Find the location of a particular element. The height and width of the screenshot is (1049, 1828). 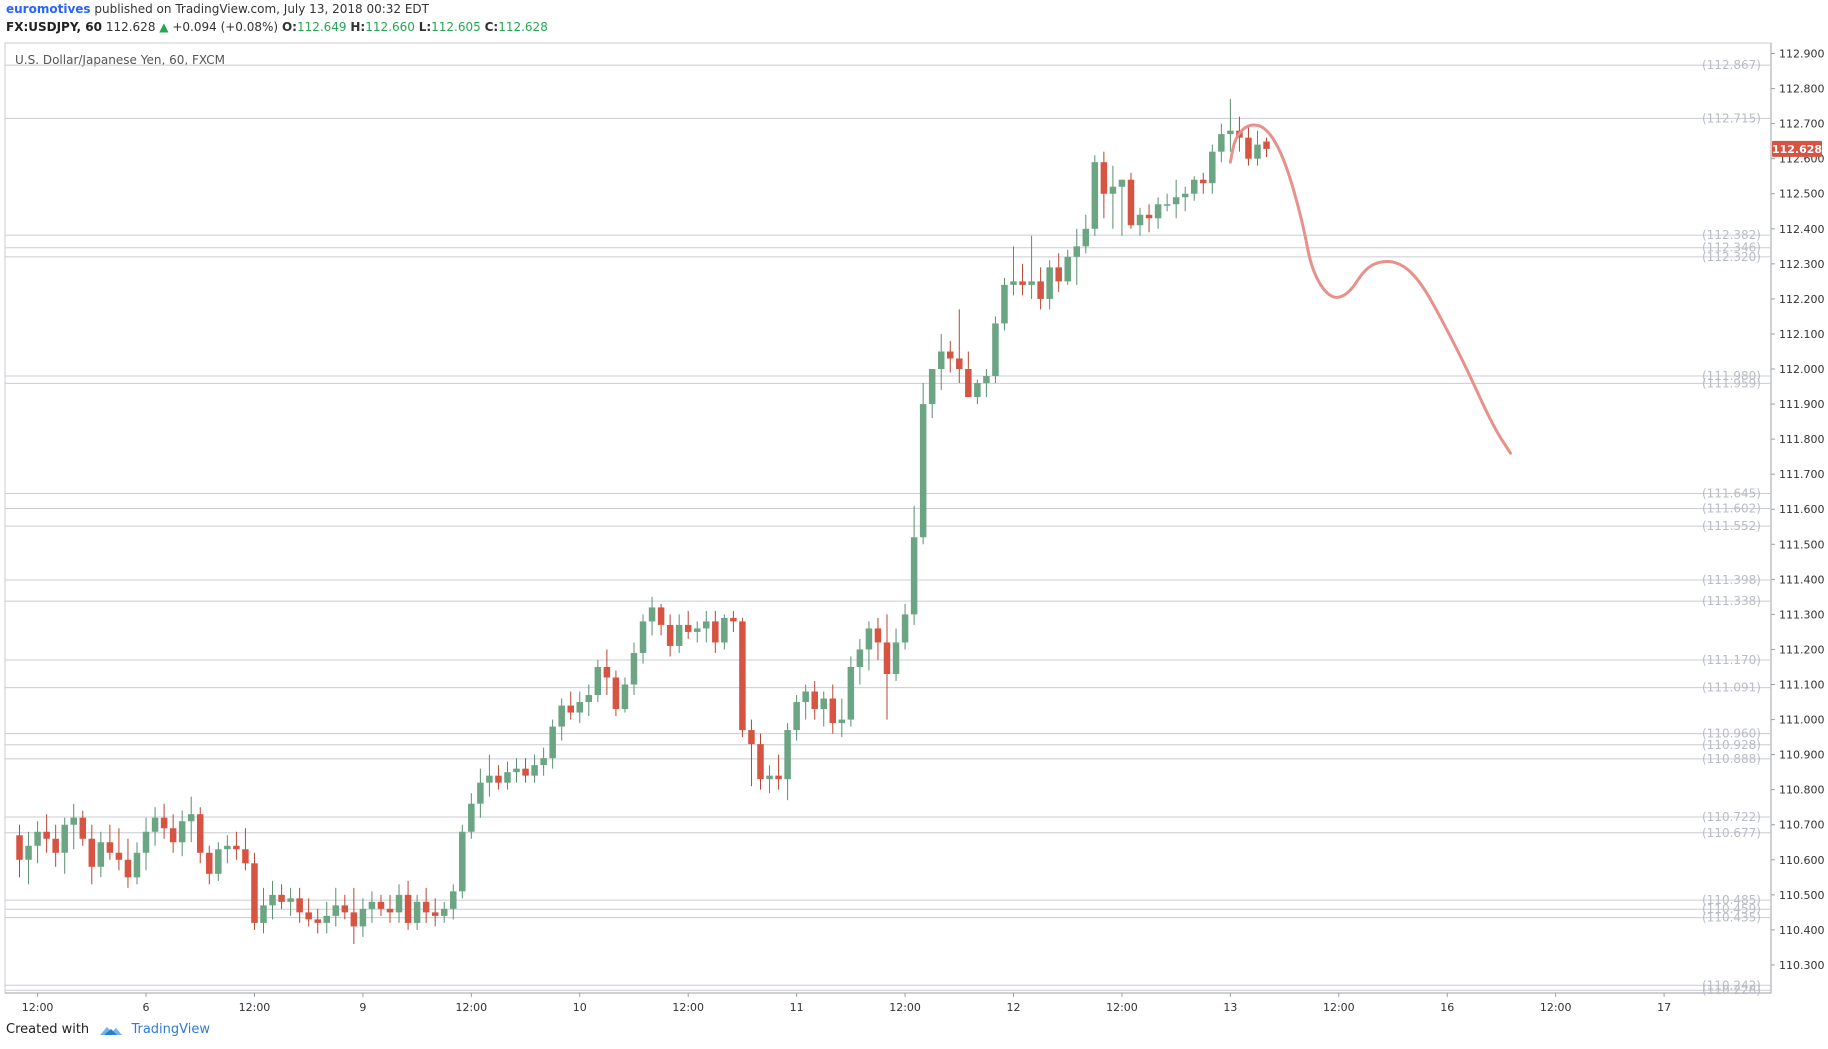

level-label: (111.170) is located at coordinates (1731, 660).